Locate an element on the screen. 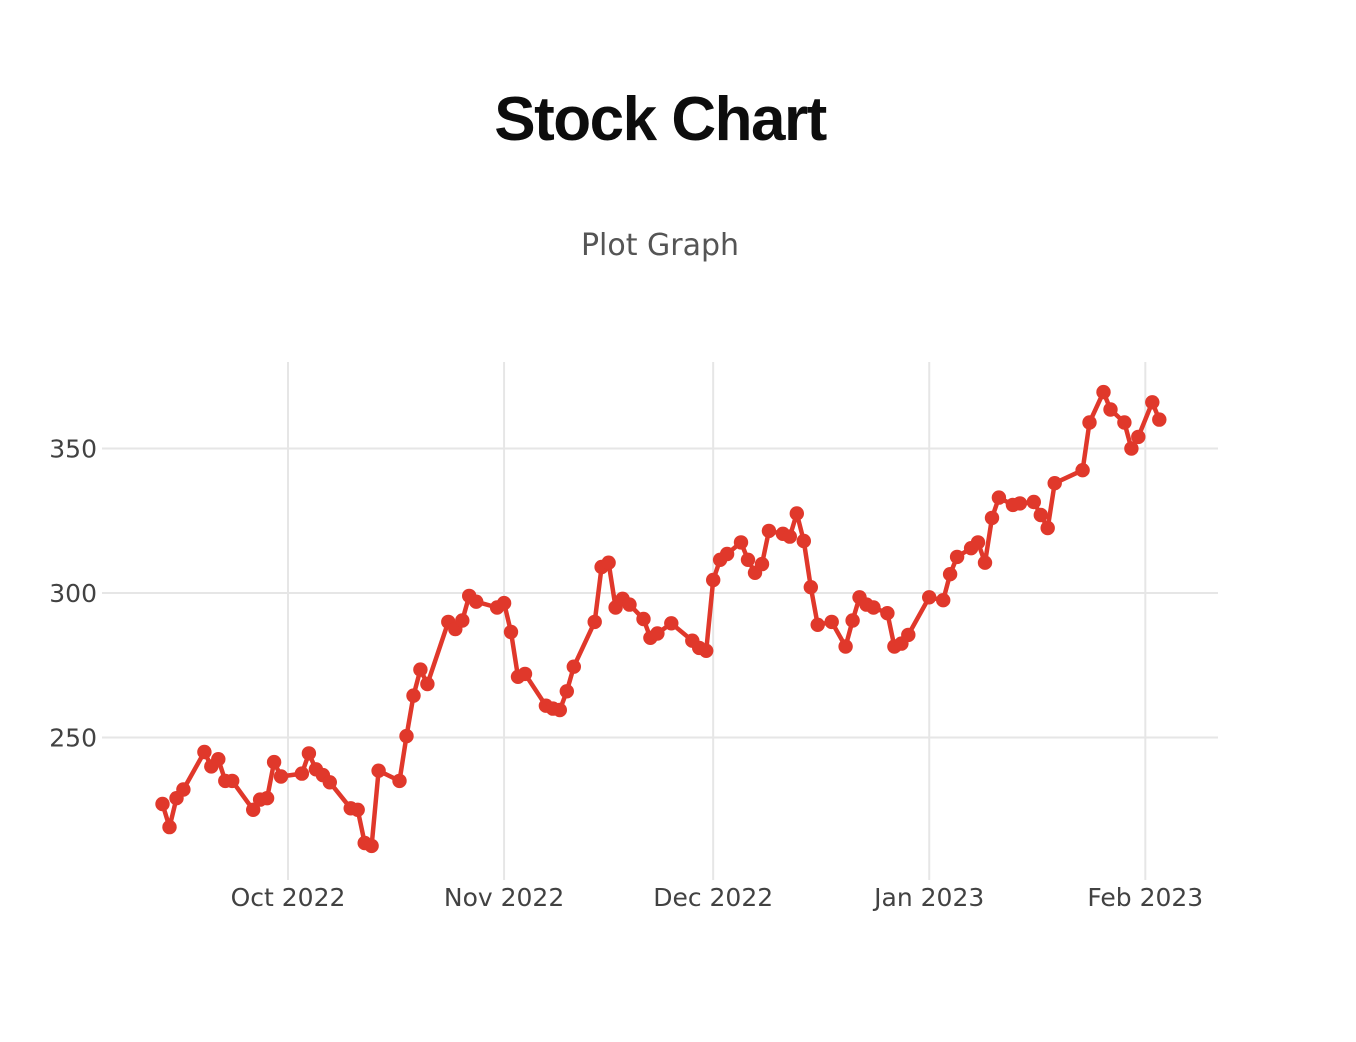 This screenshot has height=1042, width=1356. x-tick-label: Feb 2023 is located at coordinates (1145, 897).